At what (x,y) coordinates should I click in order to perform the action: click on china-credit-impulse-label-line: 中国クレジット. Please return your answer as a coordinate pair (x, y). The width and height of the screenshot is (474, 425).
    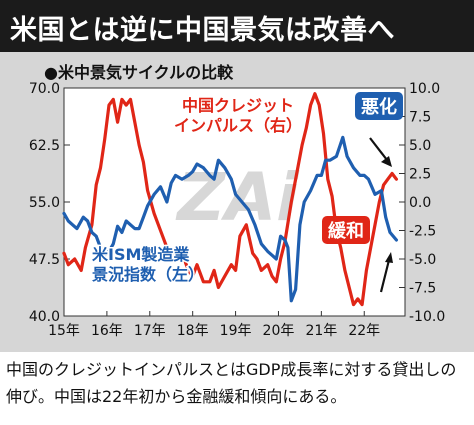
    Looking at the image, I should click on (238, 105).